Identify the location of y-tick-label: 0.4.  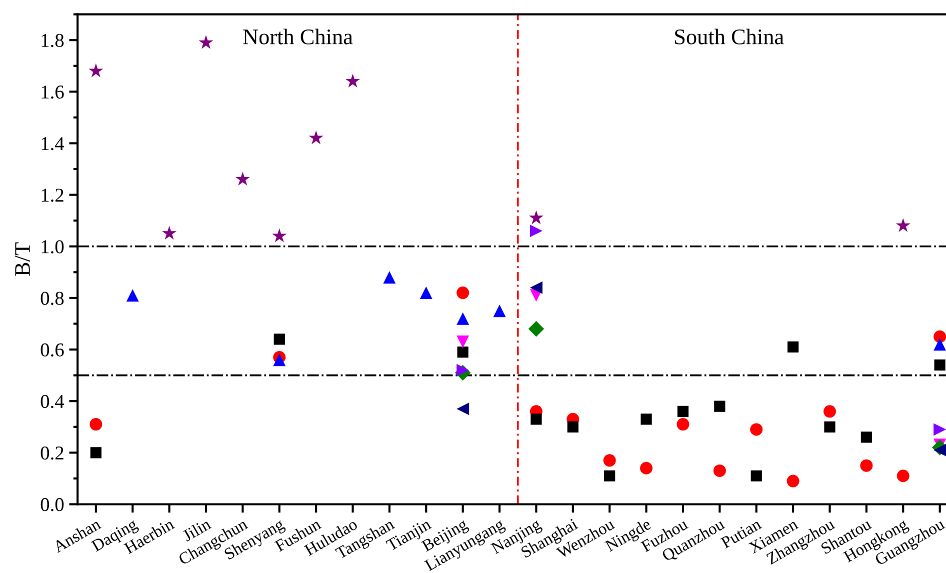
(52, 401).